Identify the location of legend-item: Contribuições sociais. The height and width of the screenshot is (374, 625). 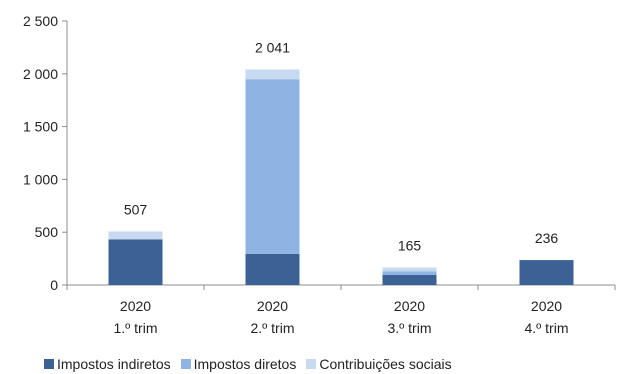
(379, 364).